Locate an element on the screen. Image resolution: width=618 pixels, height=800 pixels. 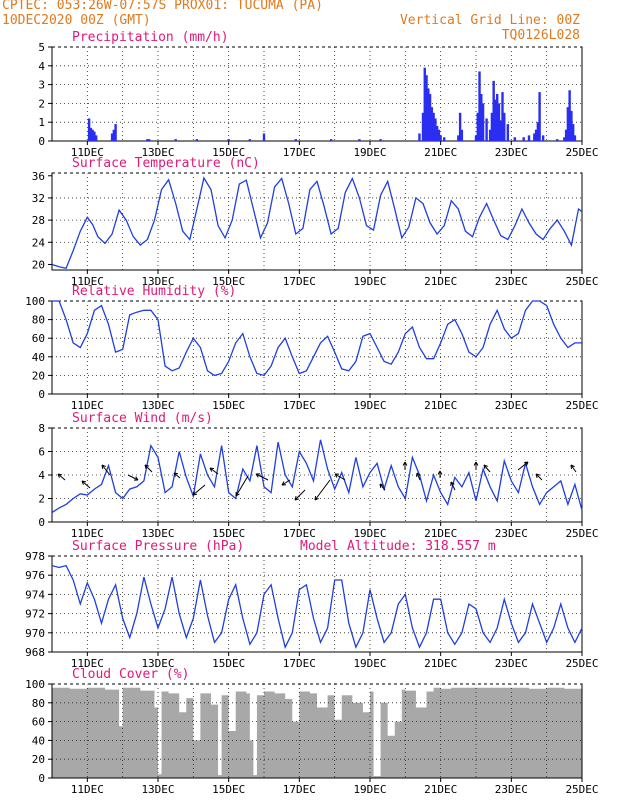
x-tick-label-temp-17: 17DEC is located at coordinates (299, 281).